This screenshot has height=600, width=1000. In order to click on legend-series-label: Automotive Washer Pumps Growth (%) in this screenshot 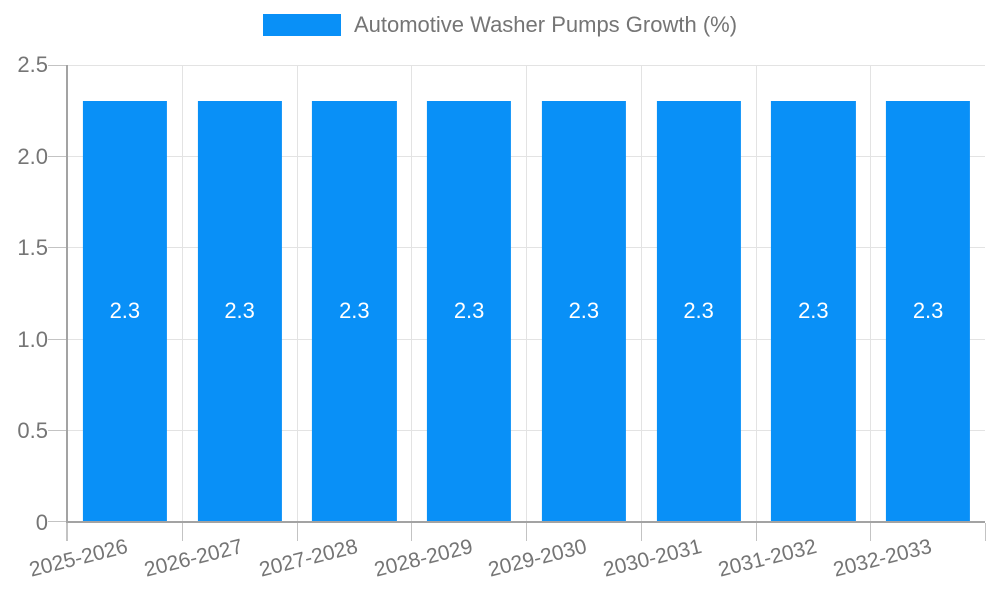, I will do `click(545, 24)`.